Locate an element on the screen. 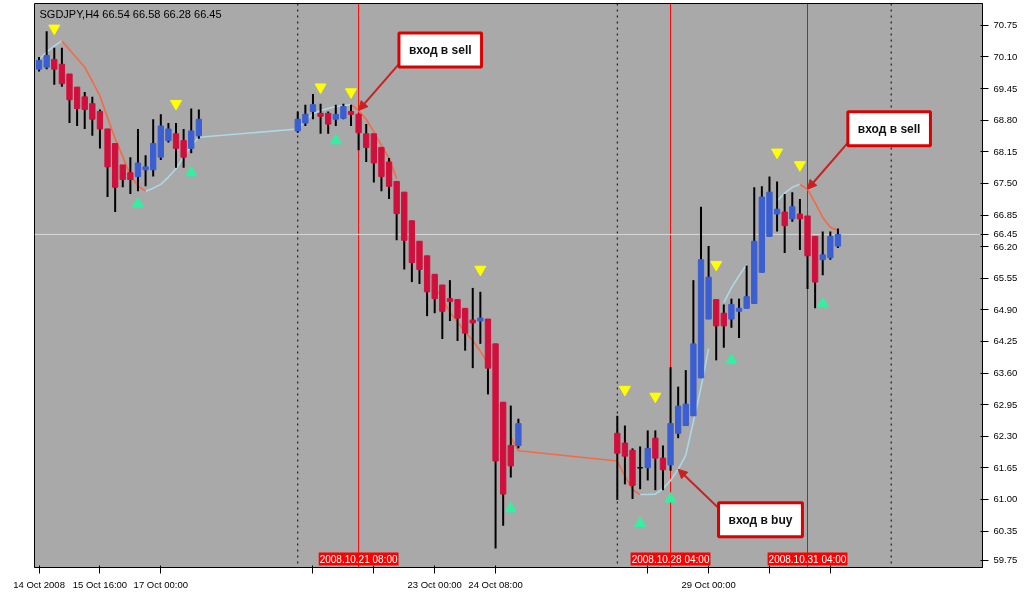  y-tick-label: 62.30 is located at coordinates (1005, 436).